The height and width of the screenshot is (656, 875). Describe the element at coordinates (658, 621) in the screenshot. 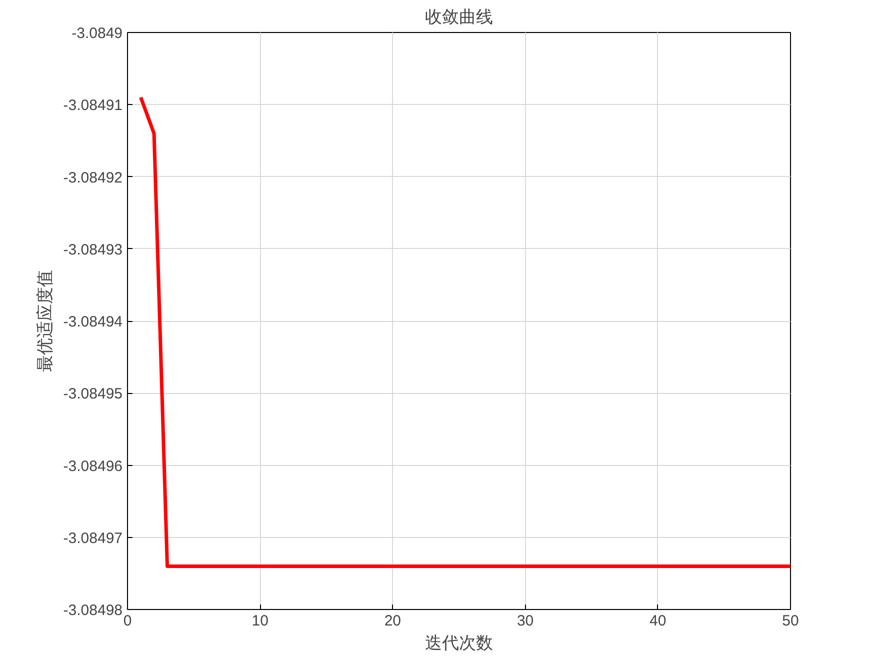

I see `x-tick-label: 40` at that location.